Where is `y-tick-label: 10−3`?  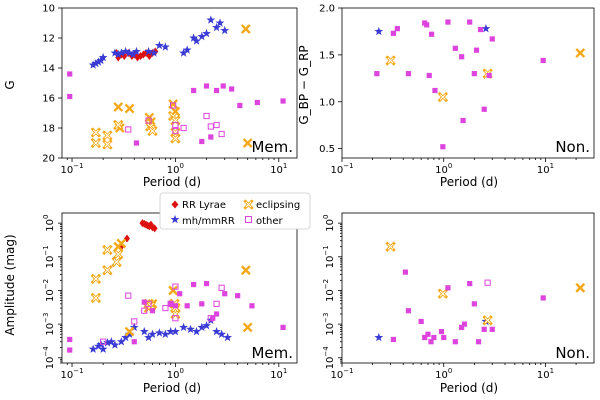
y-tick-label: 10−3 is located at coordinates (49, 324).